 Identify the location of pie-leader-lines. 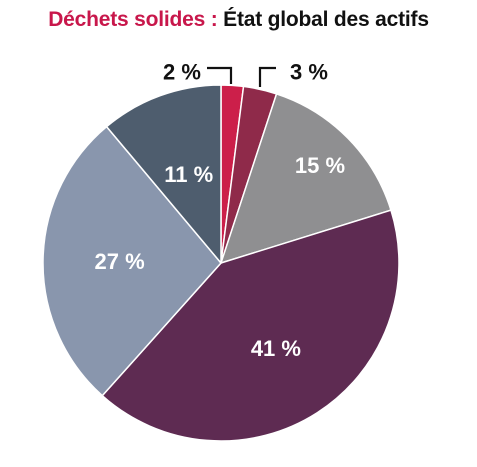
(241, 76).